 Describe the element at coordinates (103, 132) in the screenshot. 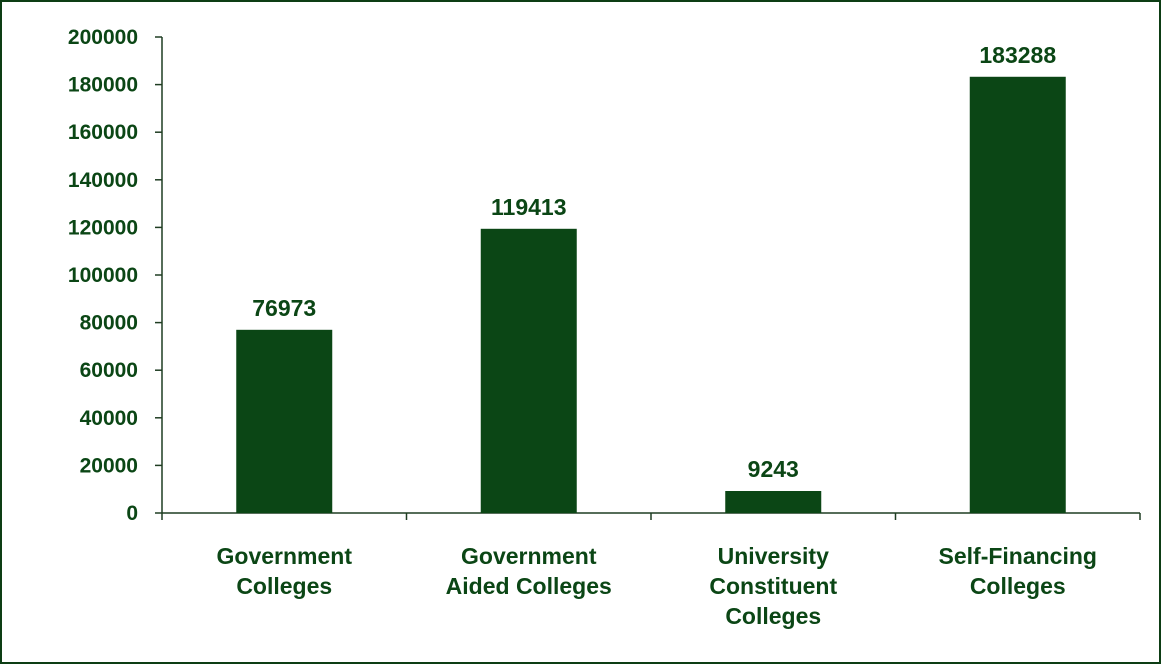

I see `y-tick-label: 160000` at that location.